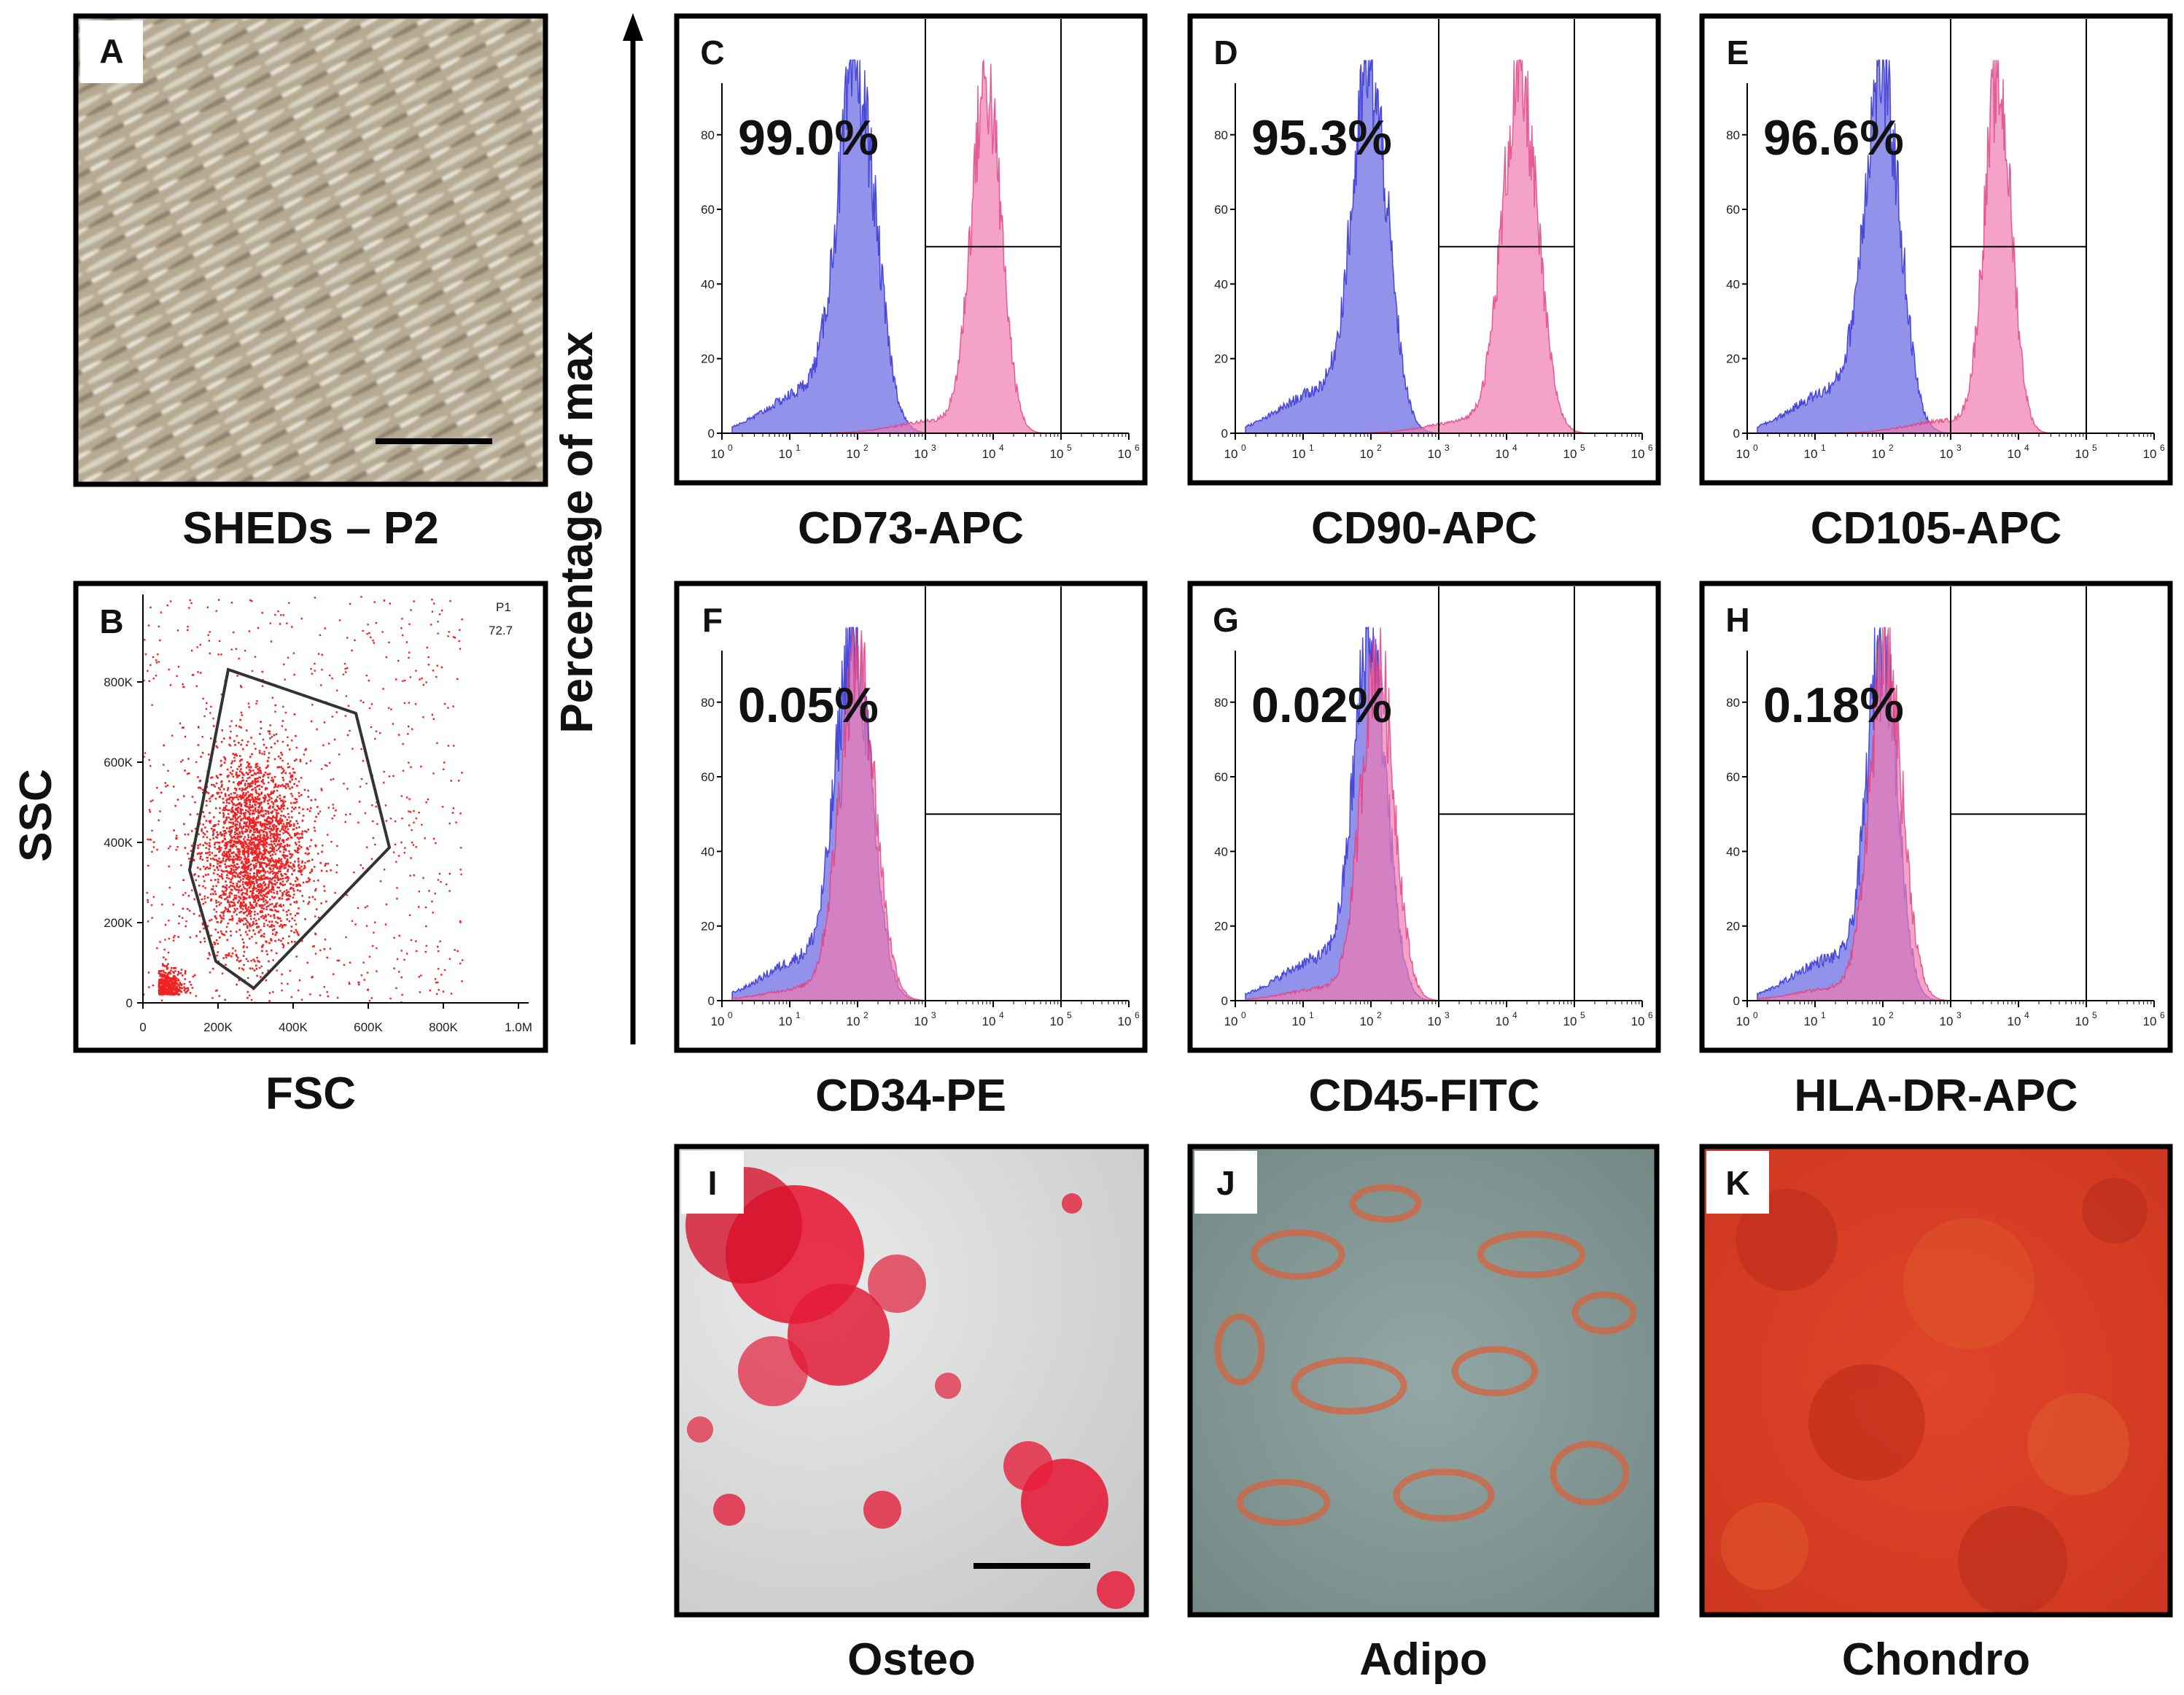 This screenshot has height=1695, width=2184. I want to click on scatter-y-tick-label: 0, so click(129, 1003).